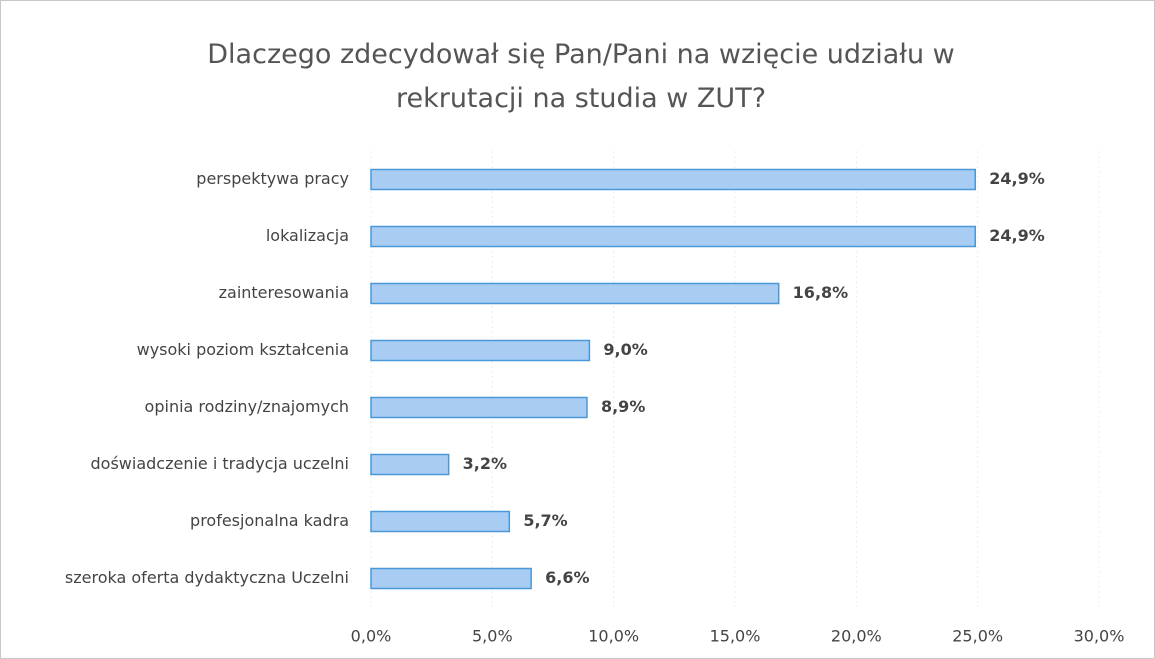 This screenshot has width=1155, height=659. I want to click on y-tick-label: lokalizacja, so click(307, 235).